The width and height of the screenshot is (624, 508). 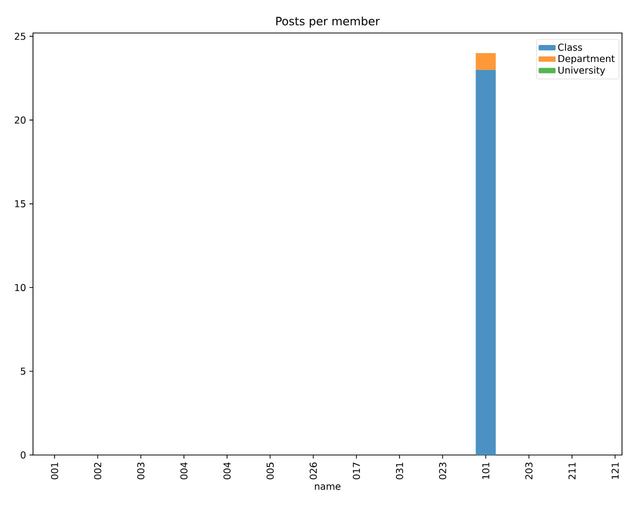 What do you see at coordinates (572, 471) in the screenshot?
I see `x-tick-label: 211` at bounding box center [572, 471].